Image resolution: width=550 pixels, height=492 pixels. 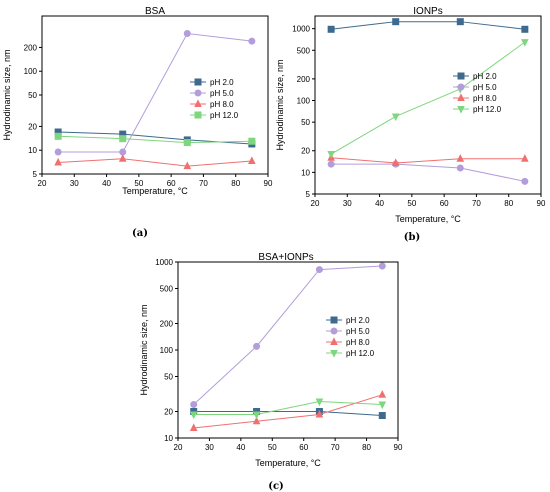 I want to click on legend-item: pH 12.0, so click(x=350, y=353).